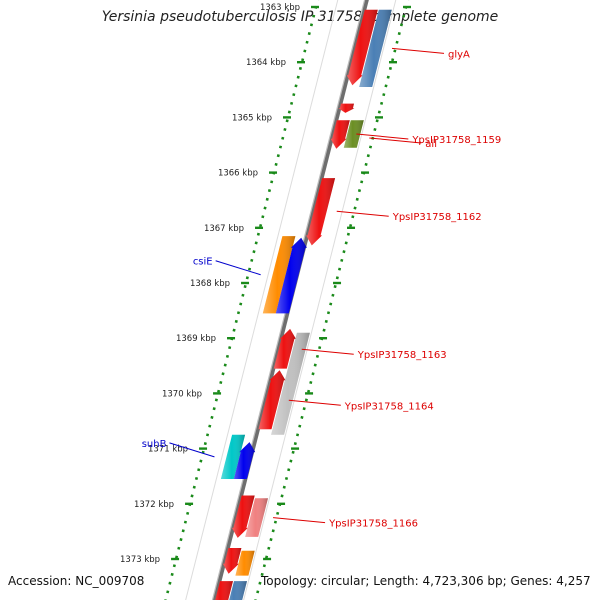  I want to click on feature-label: ail, so click(431, 144).